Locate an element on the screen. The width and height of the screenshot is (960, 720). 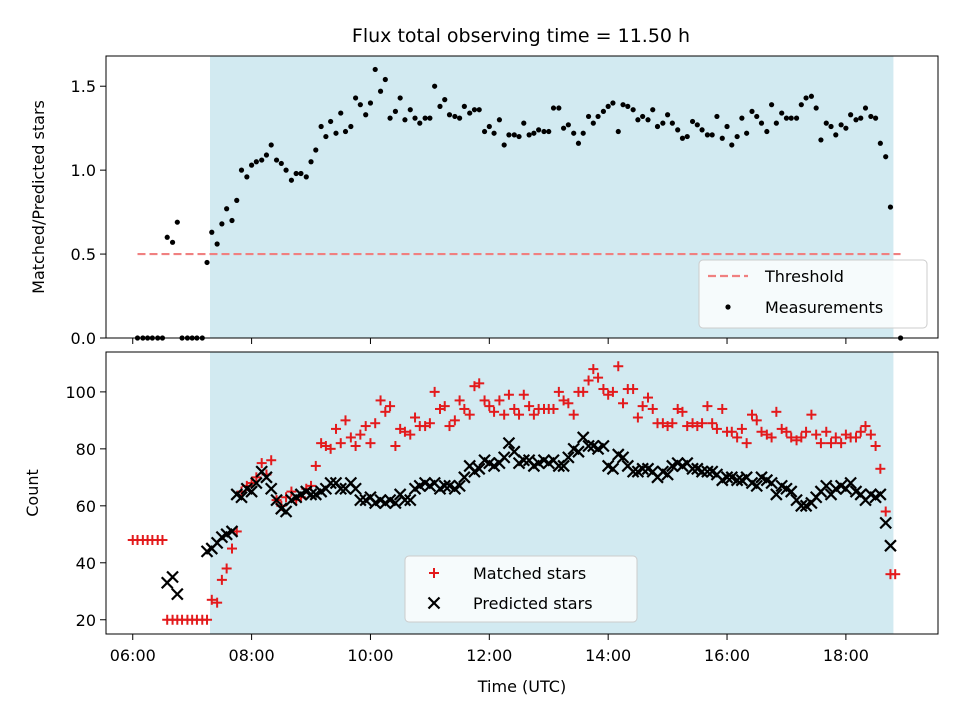
legend-threshold-label: Threshold is located at coordinates (804, 276).